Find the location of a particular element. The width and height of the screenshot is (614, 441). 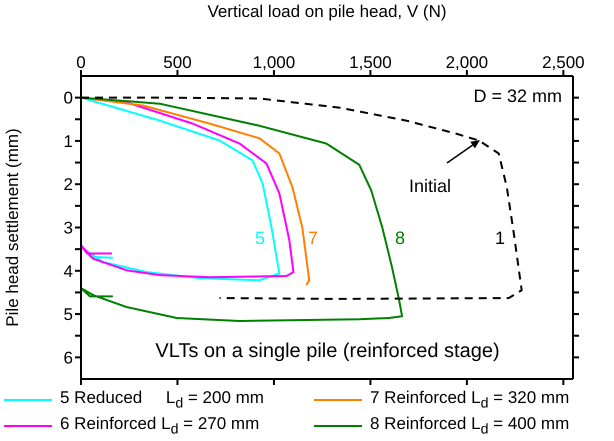

annotation: 5 is located at coordinates (260, 238).